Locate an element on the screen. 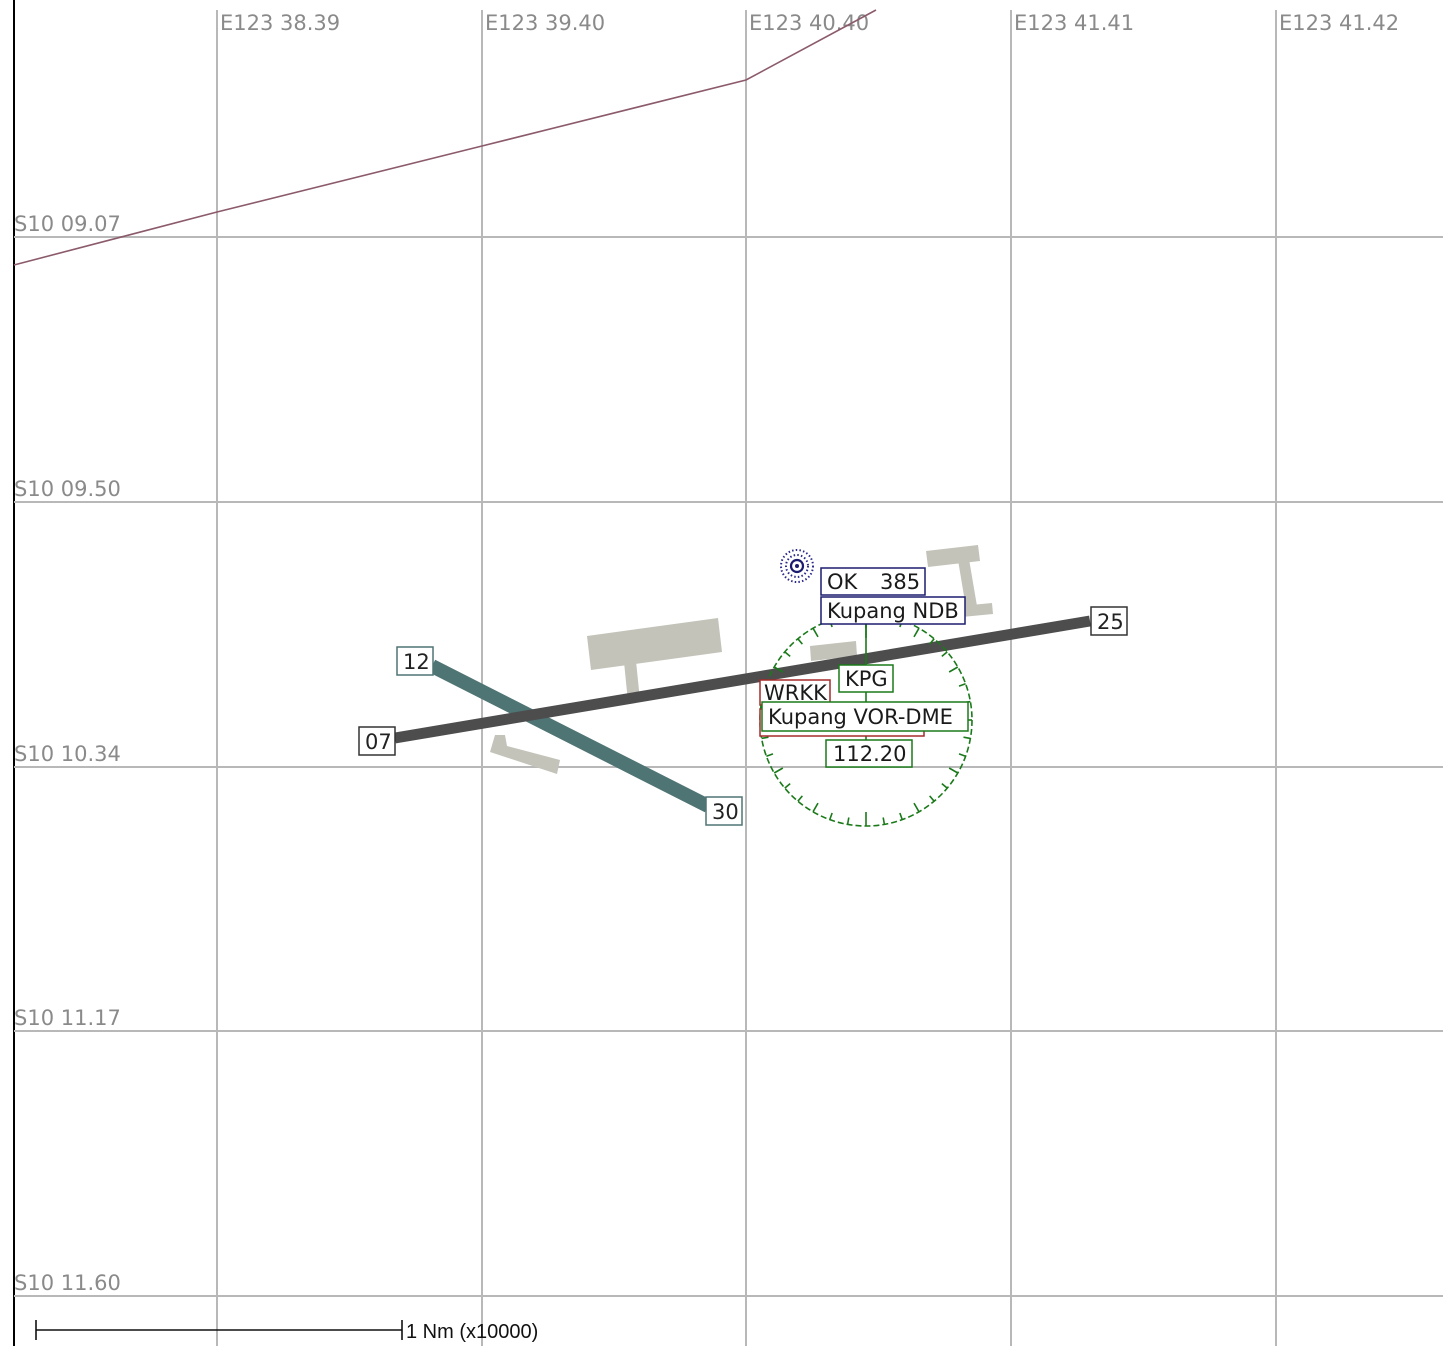  hangar-block is located at coordinates (833, 651).